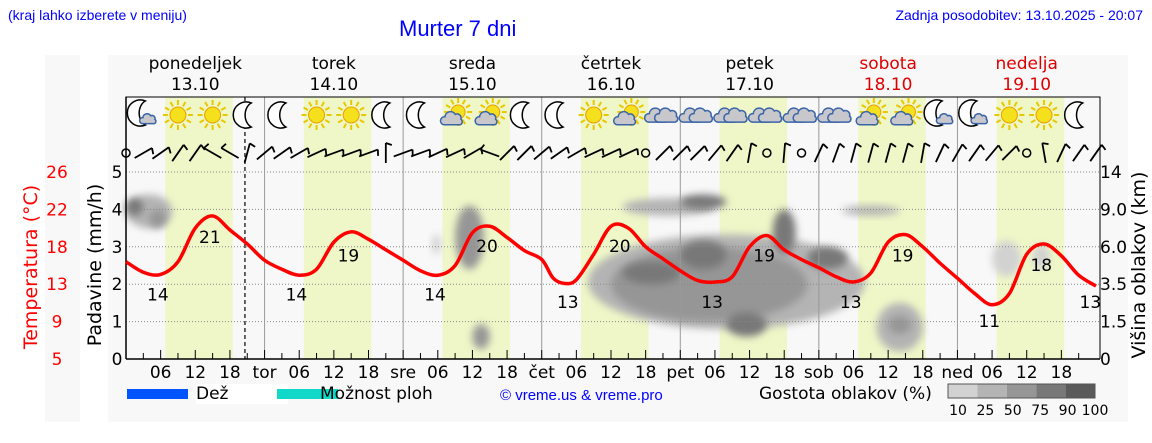 The height and width of the screenshot is (443, 1152). What do you see at coordinates (888, 85) in the screenshot?
I see `day-date: 18.10` at bounding box center [888, 85].